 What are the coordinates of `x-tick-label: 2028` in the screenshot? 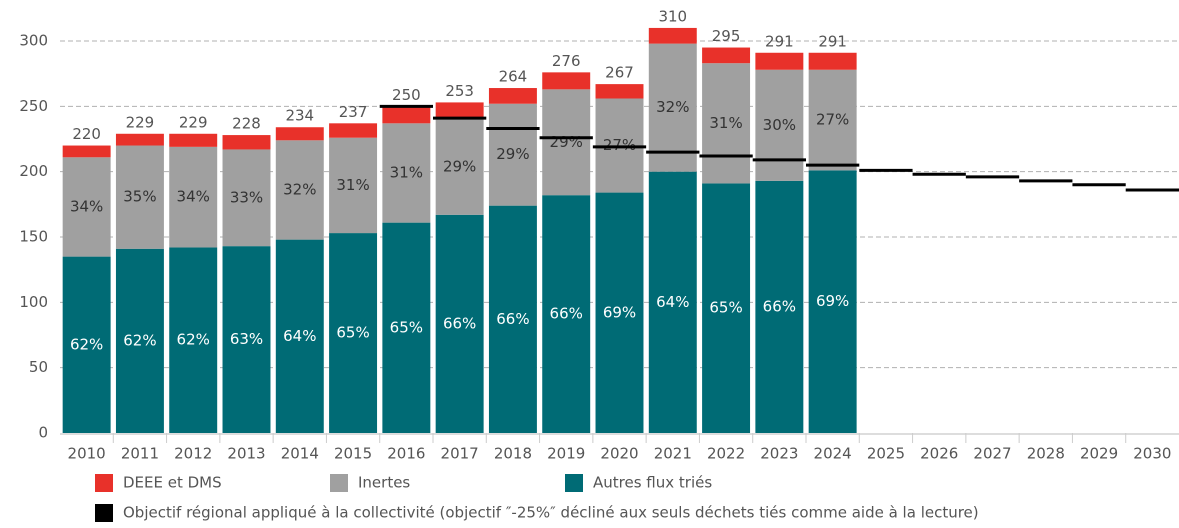 It's located at (1046, 454).